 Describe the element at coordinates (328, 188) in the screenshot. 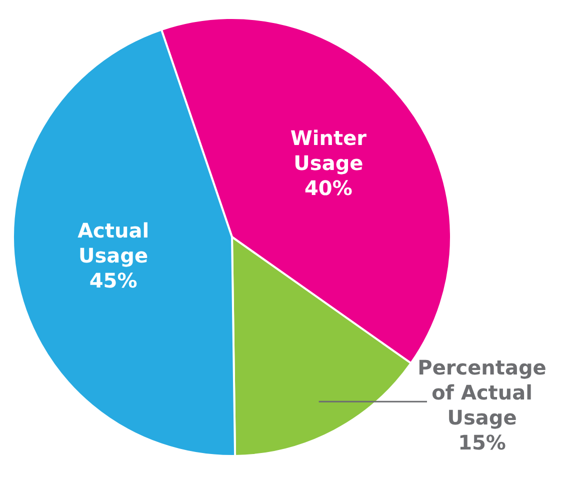

I see `data-label: 40%` at that location.